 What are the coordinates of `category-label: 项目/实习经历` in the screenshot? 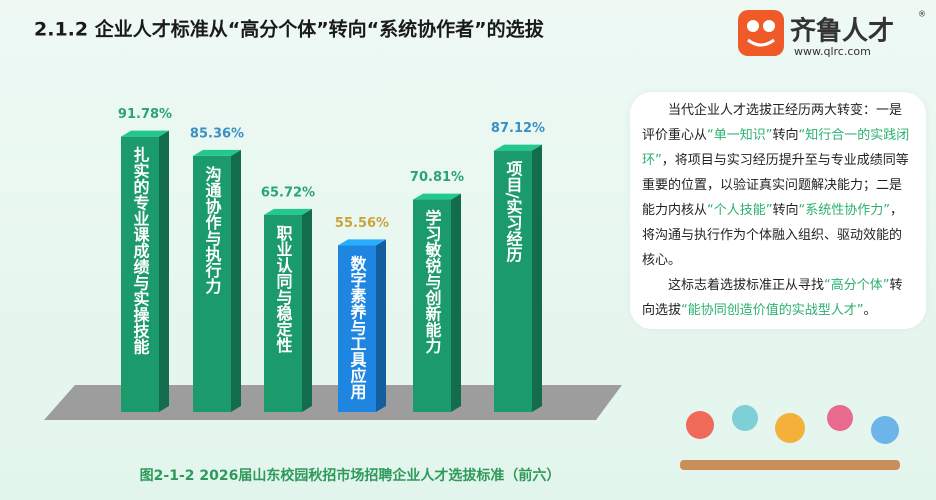 It's located at (513, 212).